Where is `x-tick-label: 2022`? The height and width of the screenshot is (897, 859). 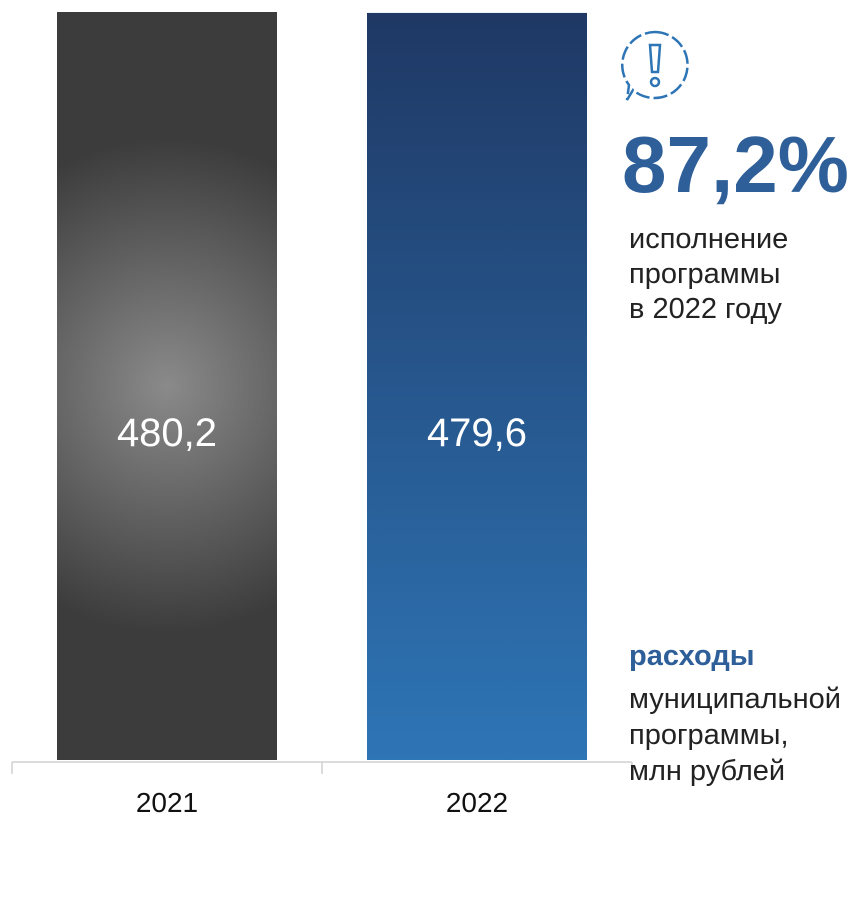
x-tick-label: 2022 is located at coordinates (477, 802).